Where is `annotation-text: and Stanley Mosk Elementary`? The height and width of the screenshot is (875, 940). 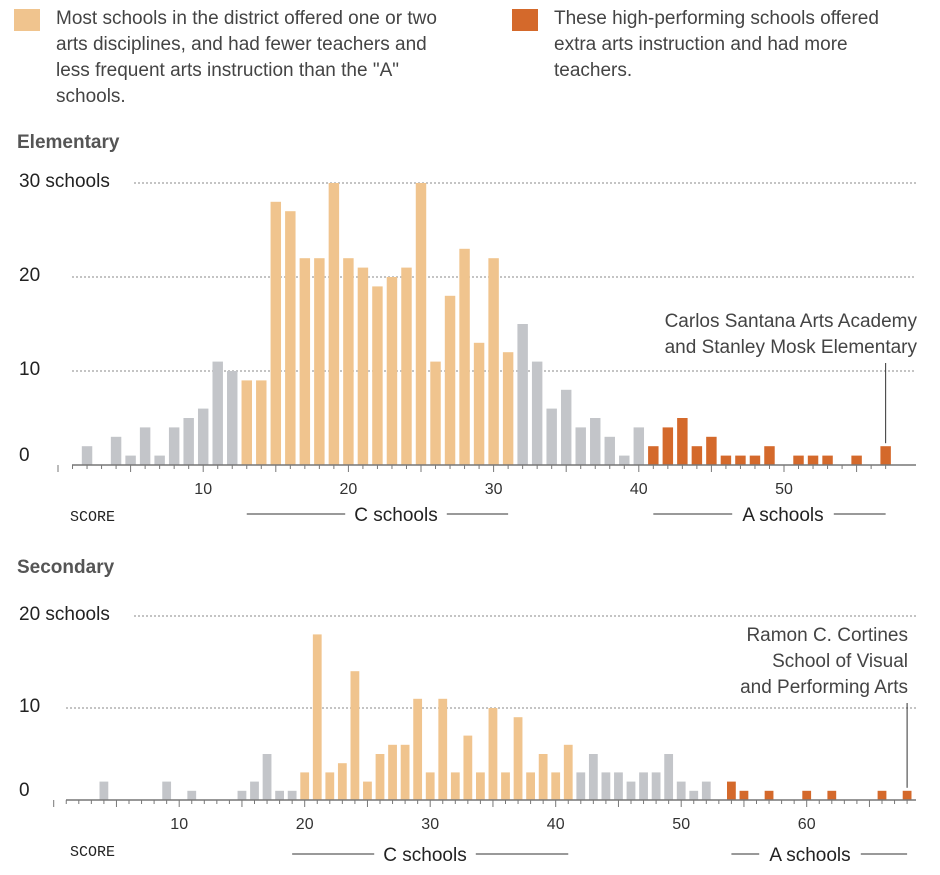
annotation-text: and Stanley Mosk Elementary is located at coordinates (791, 347).